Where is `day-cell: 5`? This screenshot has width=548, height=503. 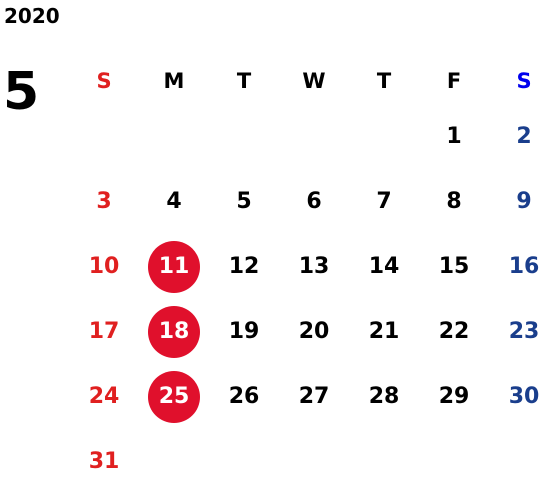 day-cell: 5 is located at coordinates (244, 201).